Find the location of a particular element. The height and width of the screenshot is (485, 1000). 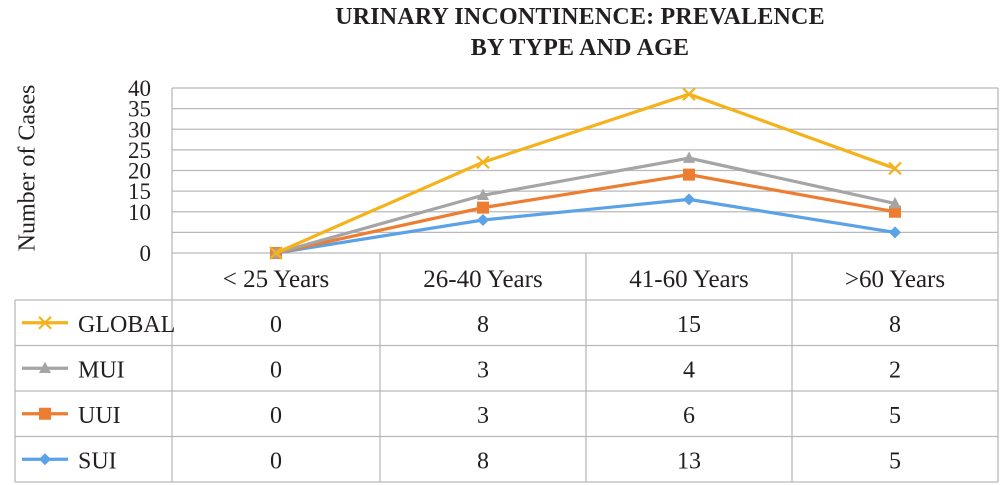

table-value: 15 is located at coordinates (689, 325).